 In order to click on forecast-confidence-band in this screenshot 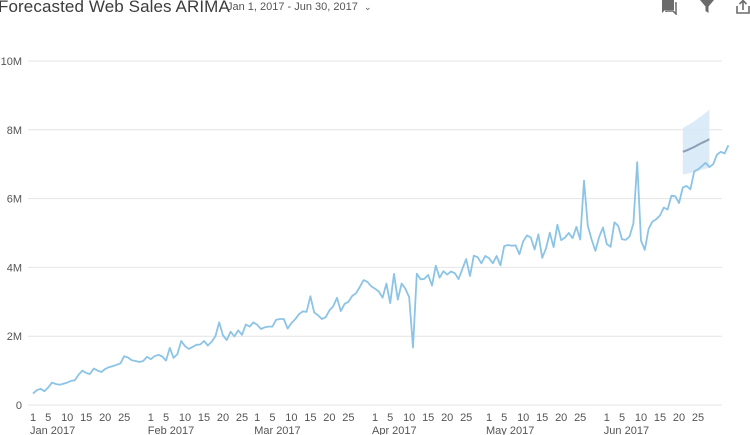, I will do `click(696, 142)`.